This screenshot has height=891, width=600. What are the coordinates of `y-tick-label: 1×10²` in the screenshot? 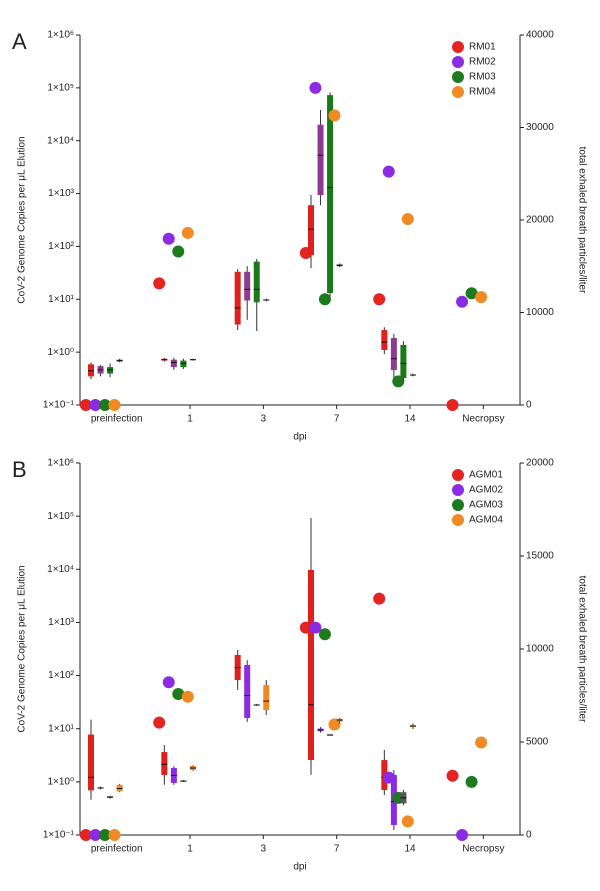 It's located at (61, 246).